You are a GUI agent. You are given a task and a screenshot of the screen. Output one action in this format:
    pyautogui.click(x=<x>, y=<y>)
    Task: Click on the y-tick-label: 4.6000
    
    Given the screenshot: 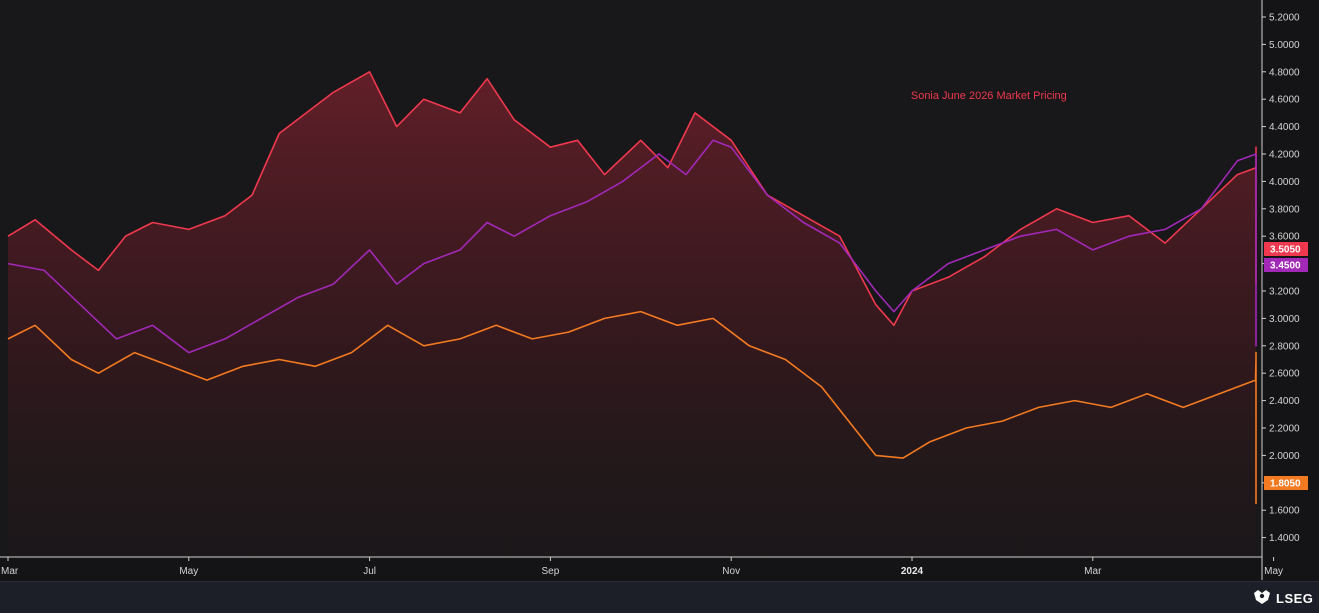 What is the action you would take?
    pyautogui.click(x=1284, y=100)
    